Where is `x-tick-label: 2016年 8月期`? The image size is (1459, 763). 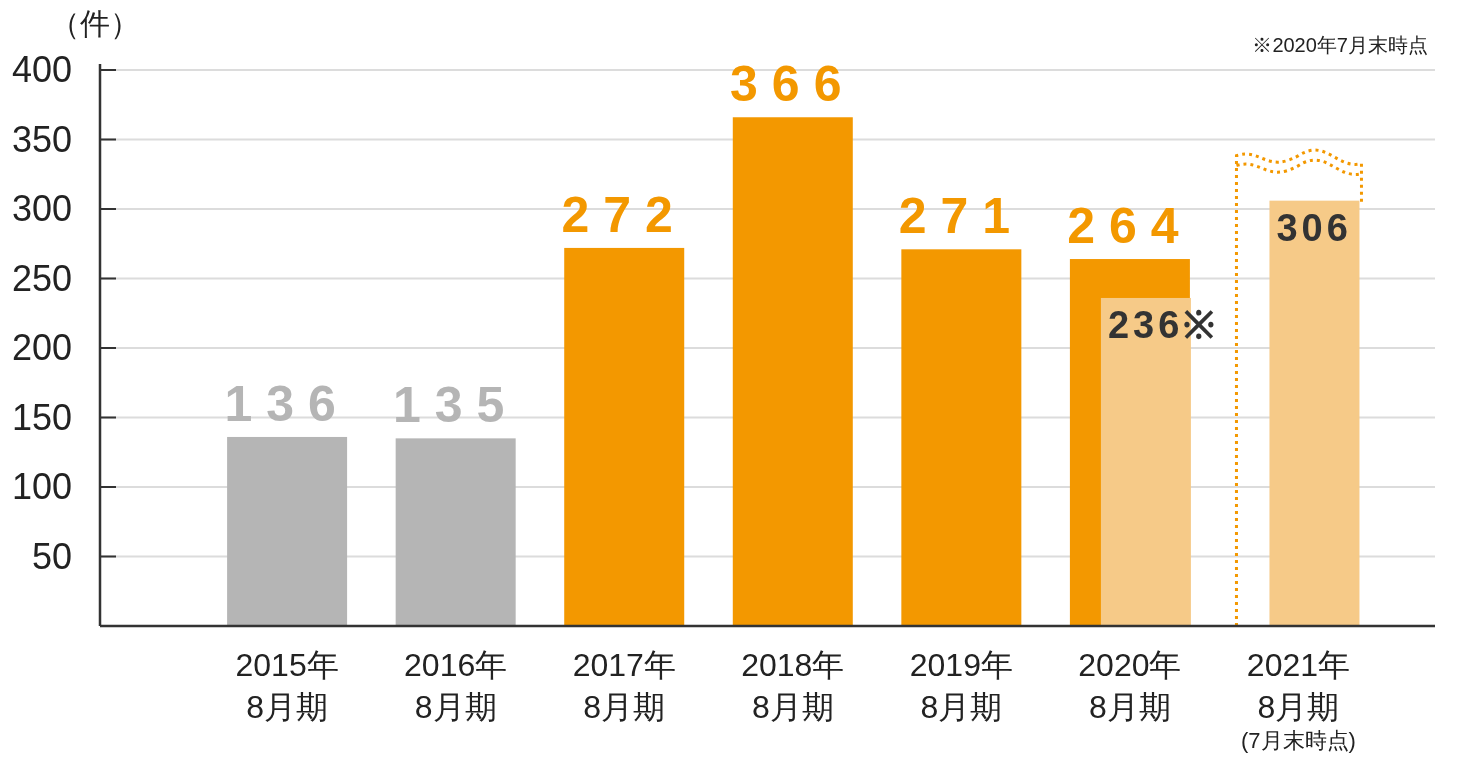
x-tick-label: 2016年 8月期 is located at coordinates (456, 686).